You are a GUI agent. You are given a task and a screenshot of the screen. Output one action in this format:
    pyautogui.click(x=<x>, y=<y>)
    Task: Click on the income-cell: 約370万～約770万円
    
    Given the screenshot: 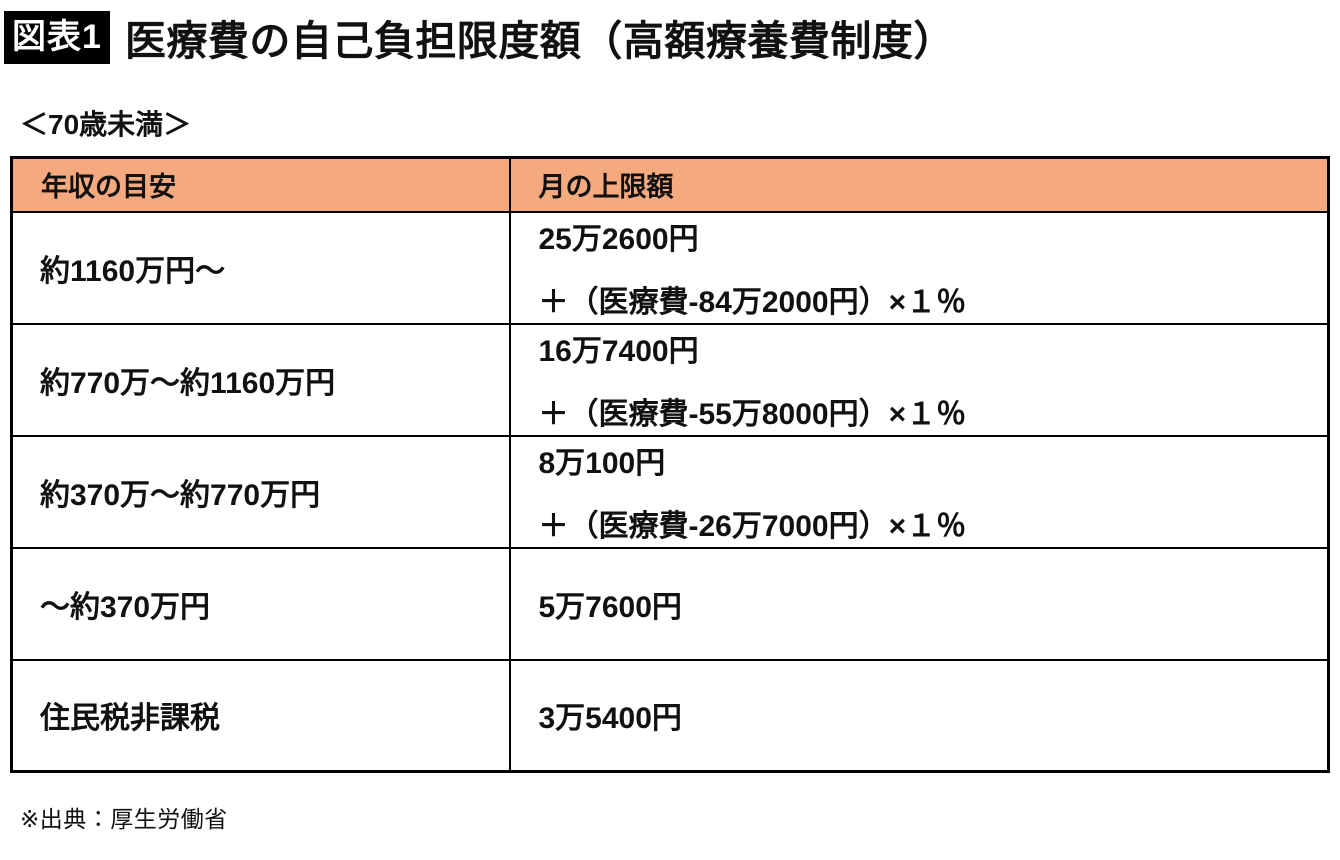 What is the action you would take?
    pyautogui.click(x=260, y=491)
    